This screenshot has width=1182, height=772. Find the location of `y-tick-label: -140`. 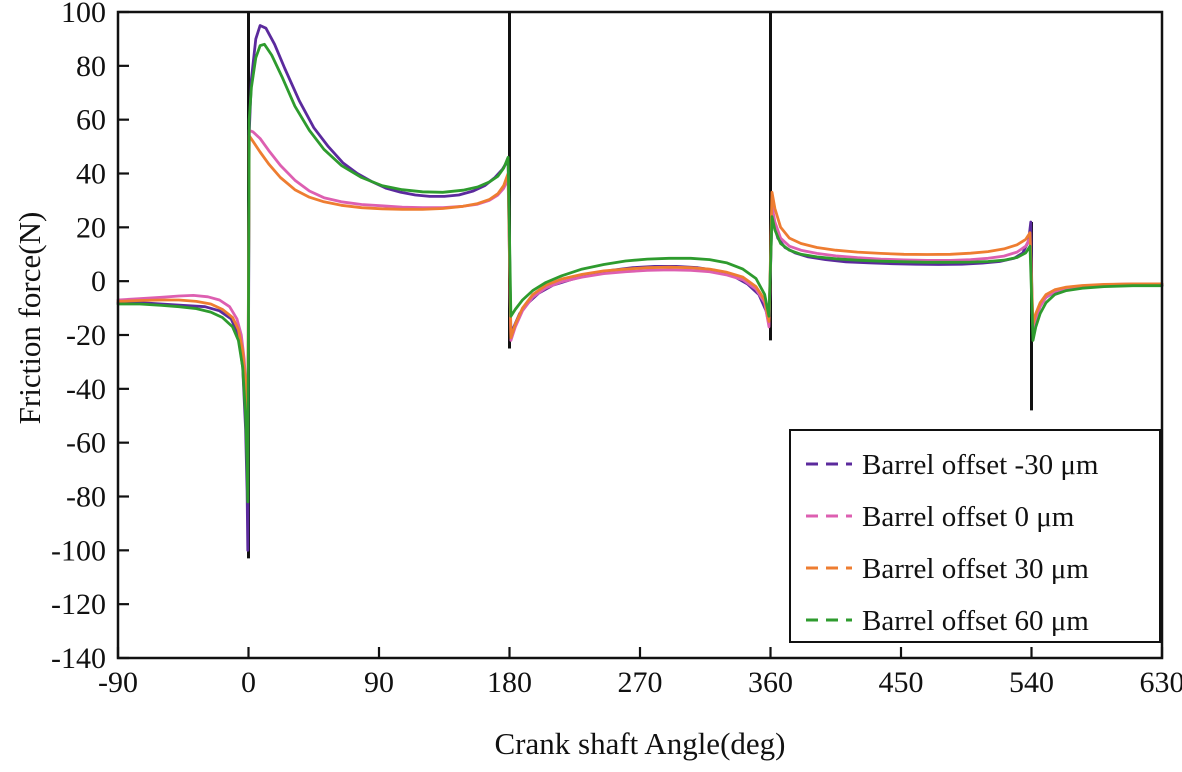

y-tick-label: -140 is located at coordinates (78, 658).